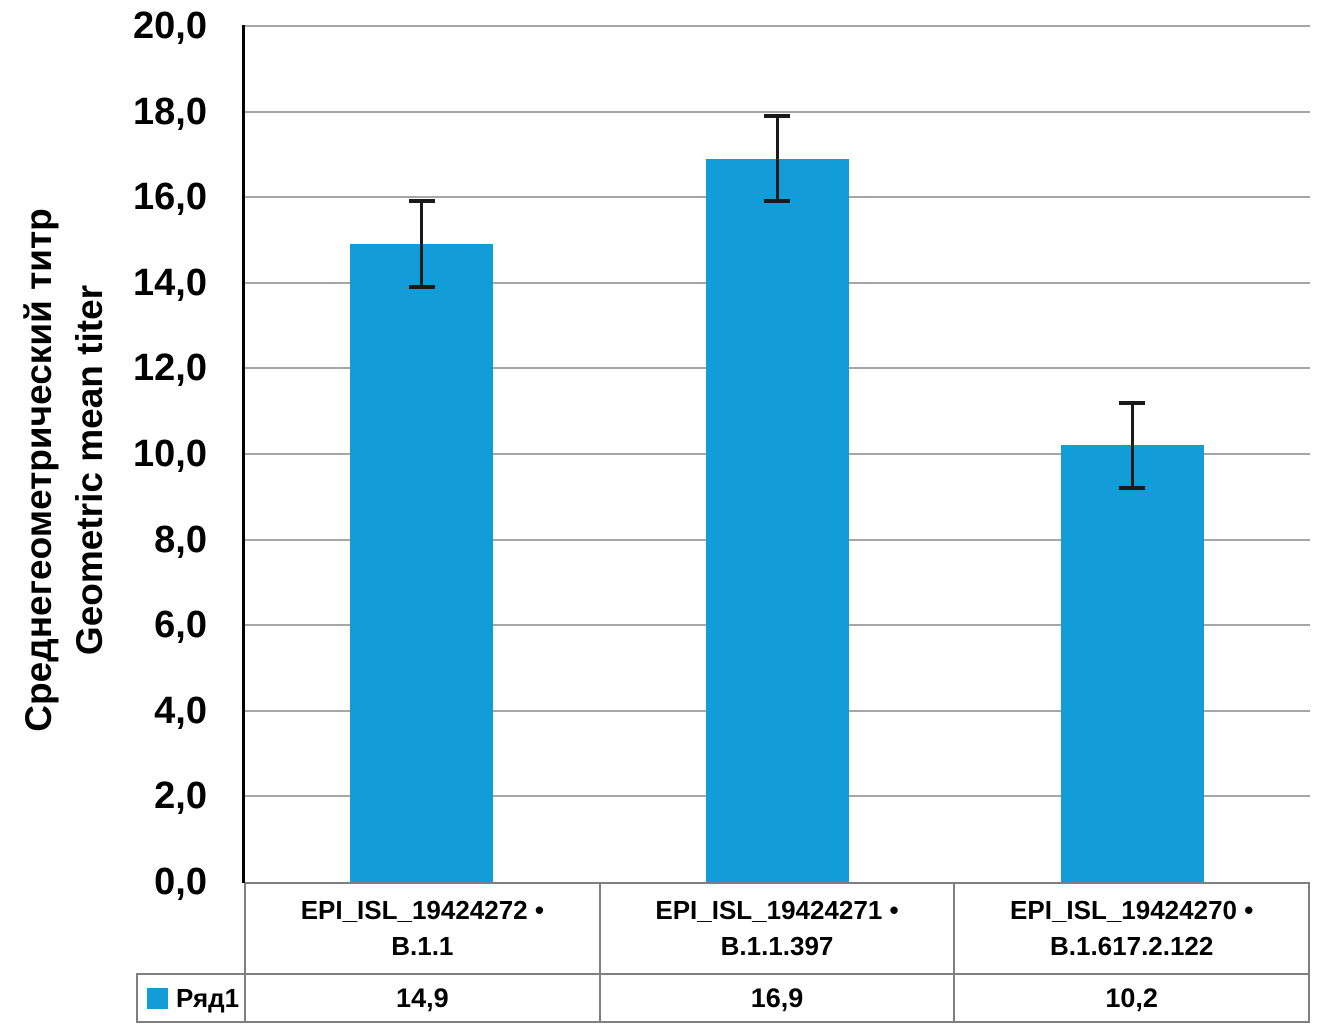 Image resolution: width=1326 pixels, height=1036 pixels. Describe the element at coordinates (180, 710) in the screenshot. I see `y-tick-label: 4,0` at that location.